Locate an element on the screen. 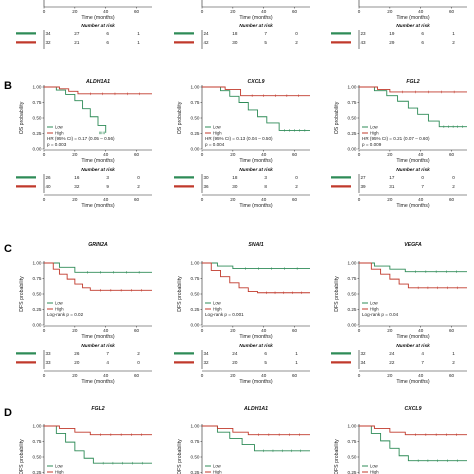 The width and height of the screenshot is (474, 474). risk-count: 18 is located at coordinates (235, 33).